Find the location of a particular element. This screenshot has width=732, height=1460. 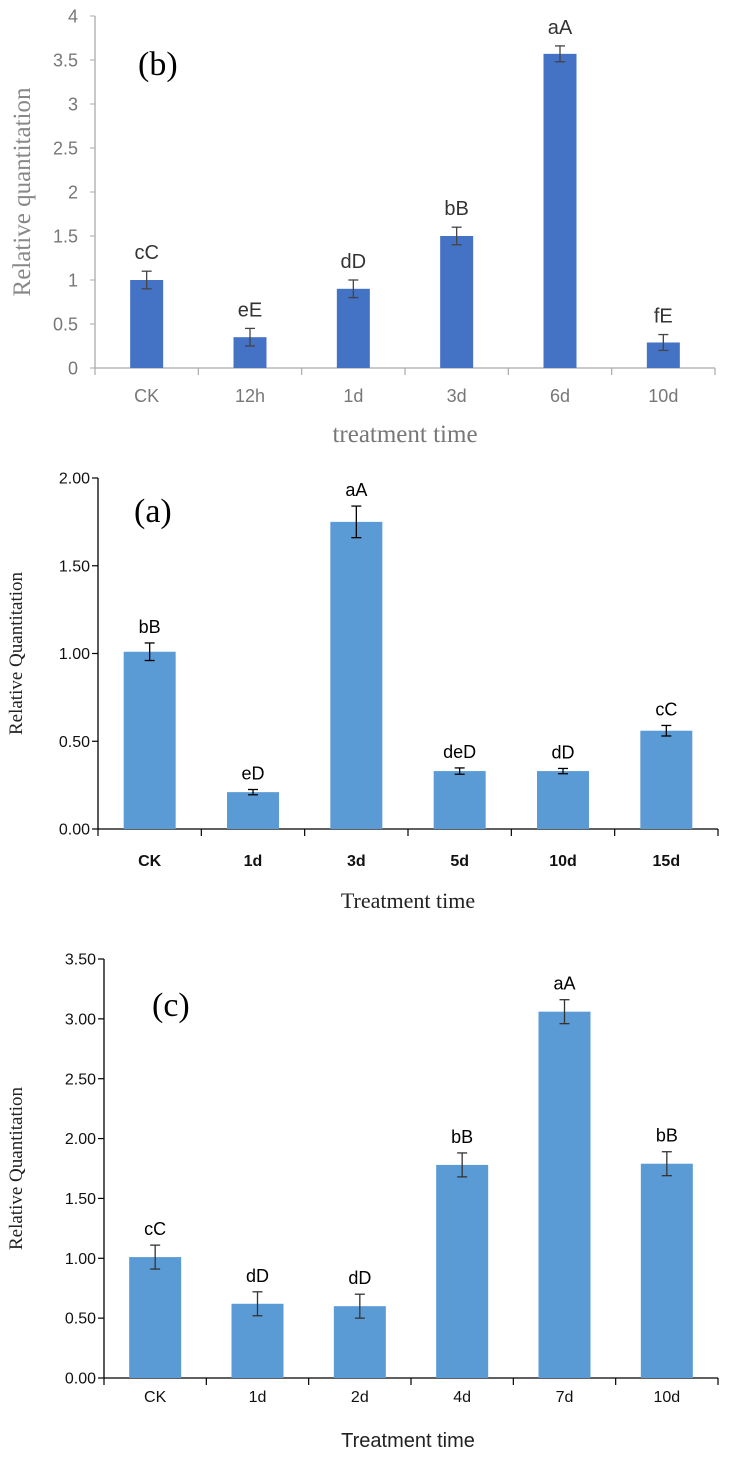

y-tick-label: 4 is located at coordinates (73, 16).